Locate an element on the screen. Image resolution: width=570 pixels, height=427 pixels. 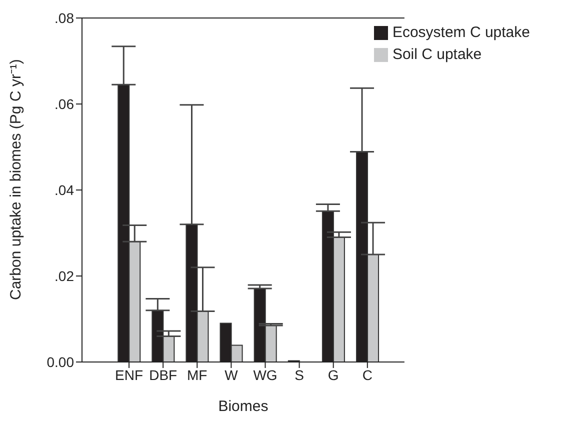
x-tick-label: W is located at coordinates (231, 374).